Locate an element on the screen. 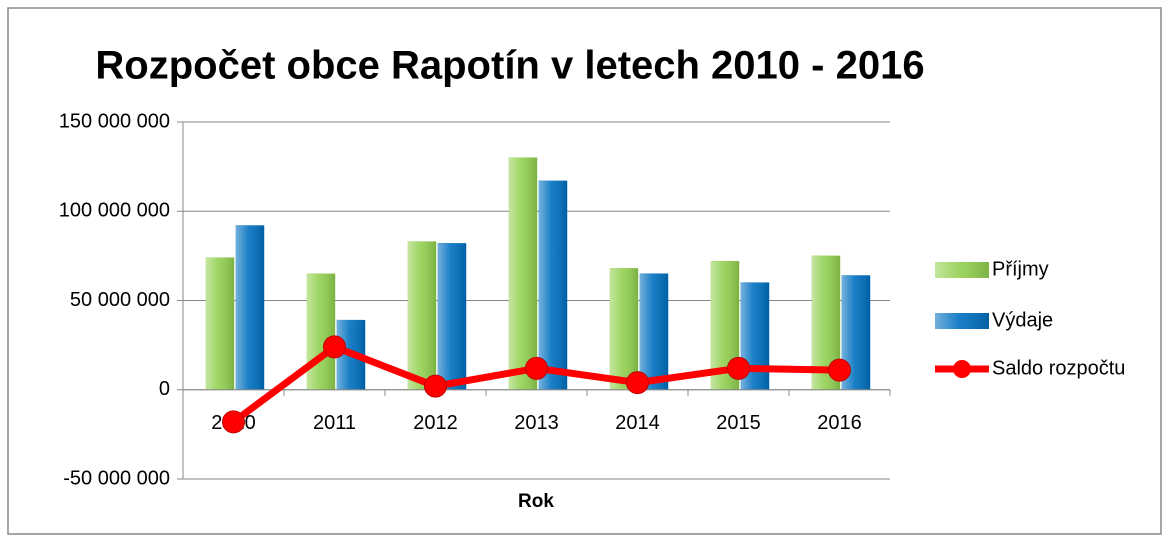 Image resolution: width=1170 pixels, height=540 pixels. y-tick-label: 150 000 000 is located at coordinates (114, 121).